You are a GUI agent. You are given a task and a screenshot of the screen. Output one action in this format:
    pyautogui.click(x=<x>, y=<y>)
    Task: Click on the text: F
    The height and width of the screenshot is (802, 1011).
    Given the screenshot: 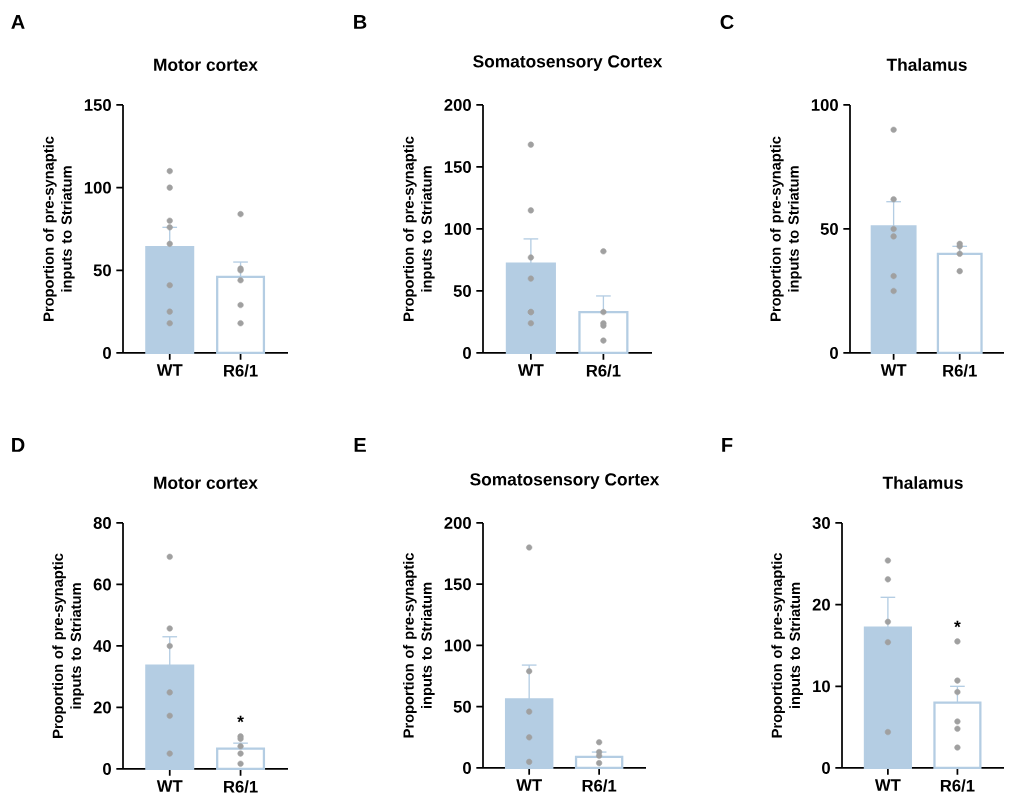 What is the action you would take?
    pyautogui.click(x=727, y=445)
    